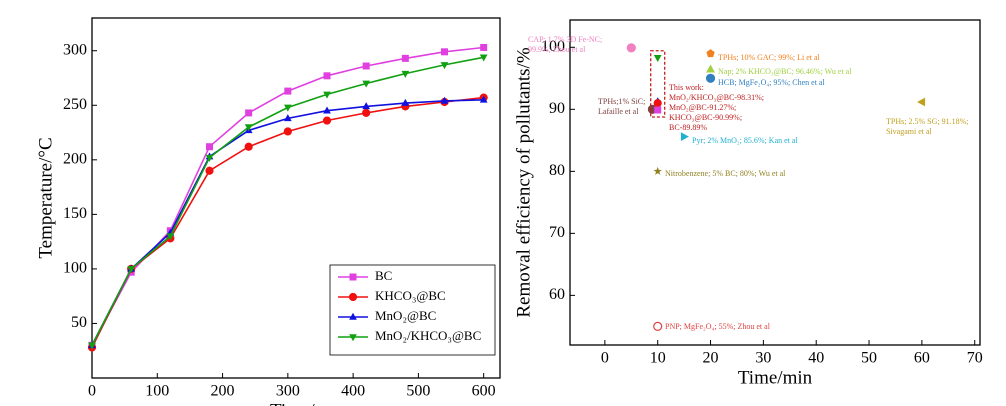 Image resolution: width=1006 pixels, height=406 pixels. I want to click on x-tick-label: 50, so click(869, 358).